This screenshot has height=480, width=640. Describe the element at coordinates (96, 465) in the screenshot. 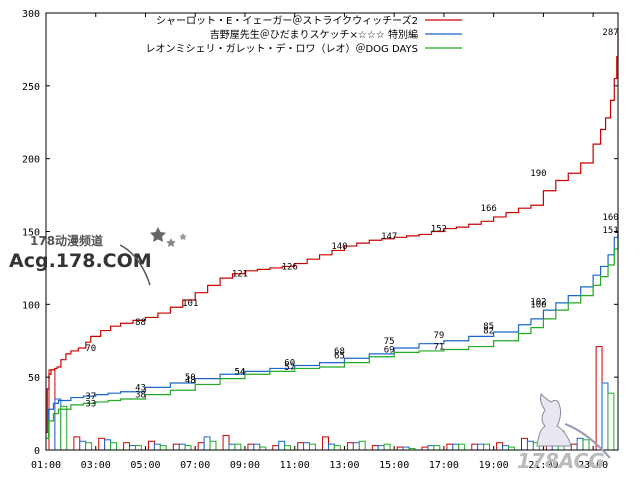

I see `x-tick-label: 03:00` at that location.